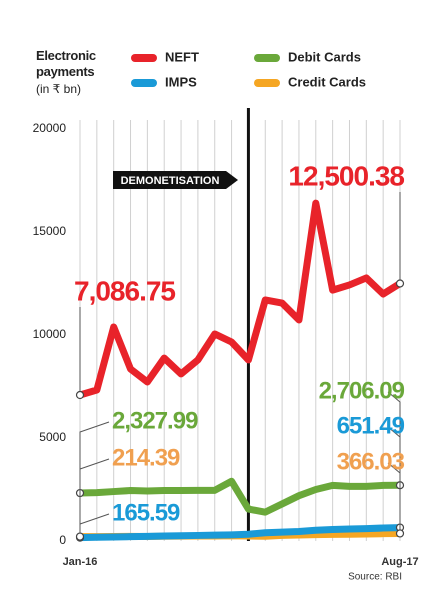 This screenshot has height=600, width=438. Describe the element at coordinates (124, 290) in the screenshot. I see `value-label: 7,086.75` at that location.